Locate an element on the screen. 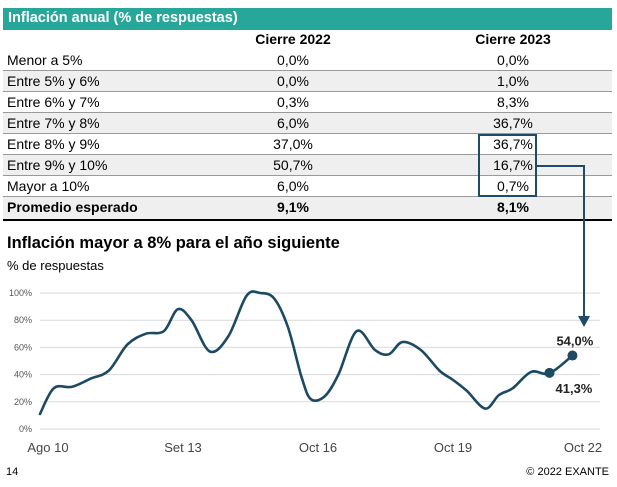  x-tick-label: Set 13 is located at coordinates (183, 447).